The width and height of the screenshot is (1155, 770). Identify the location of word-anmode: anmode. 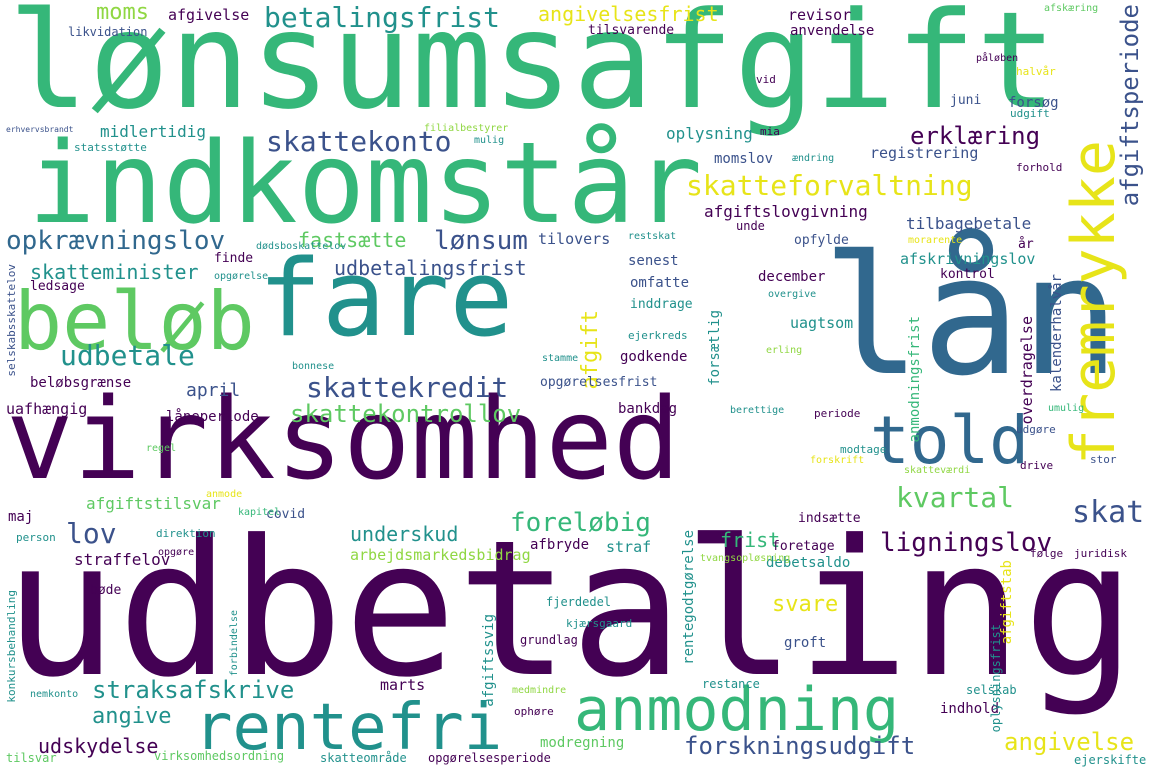
(224, 494).